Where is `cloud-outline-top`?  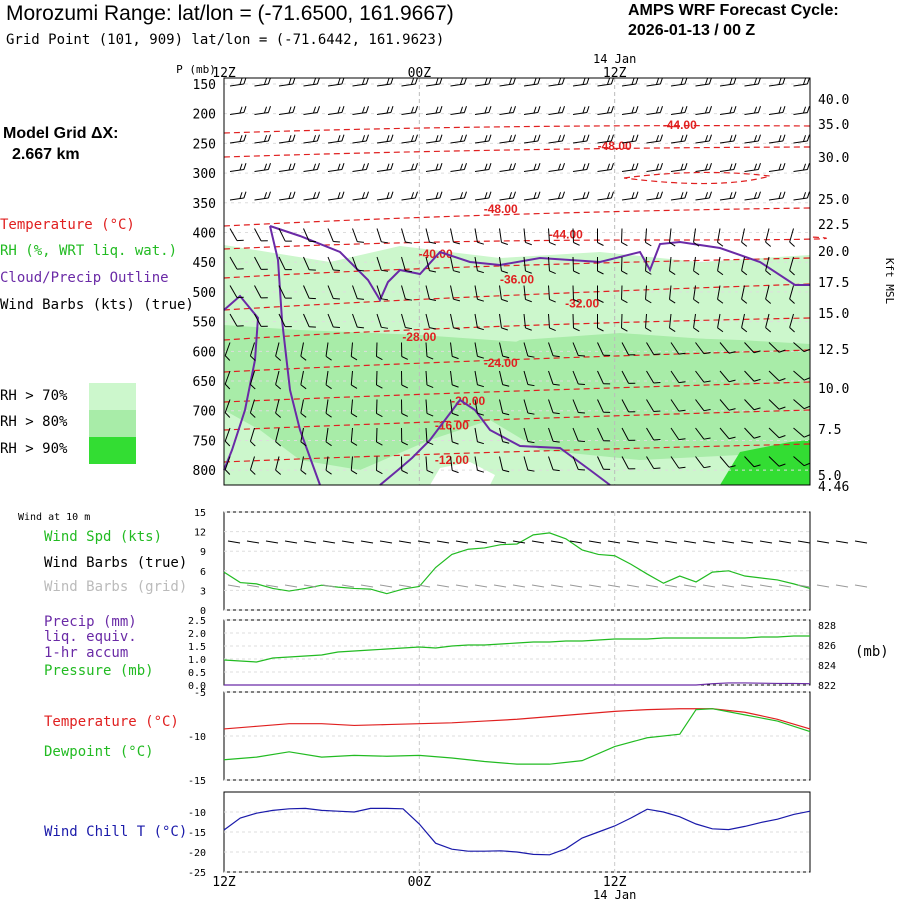
cloud-outline-top is located at coordinates (539, 264).